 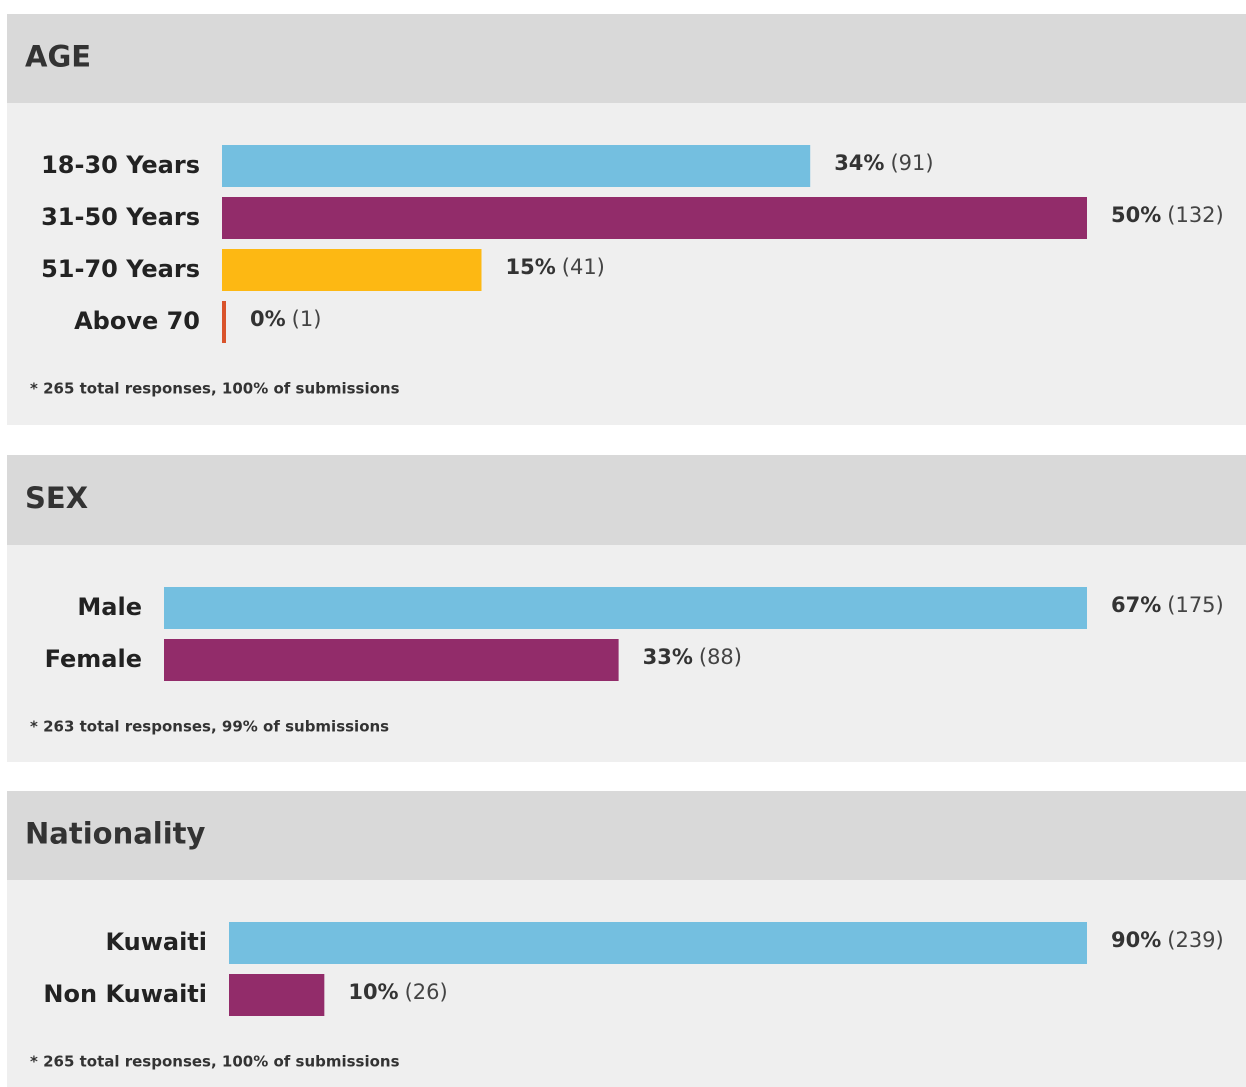 What do you see at coordinates (120, 269) in the screenshot?
I see `category-label: 51-70 Years` at bounding box center [120, 269].